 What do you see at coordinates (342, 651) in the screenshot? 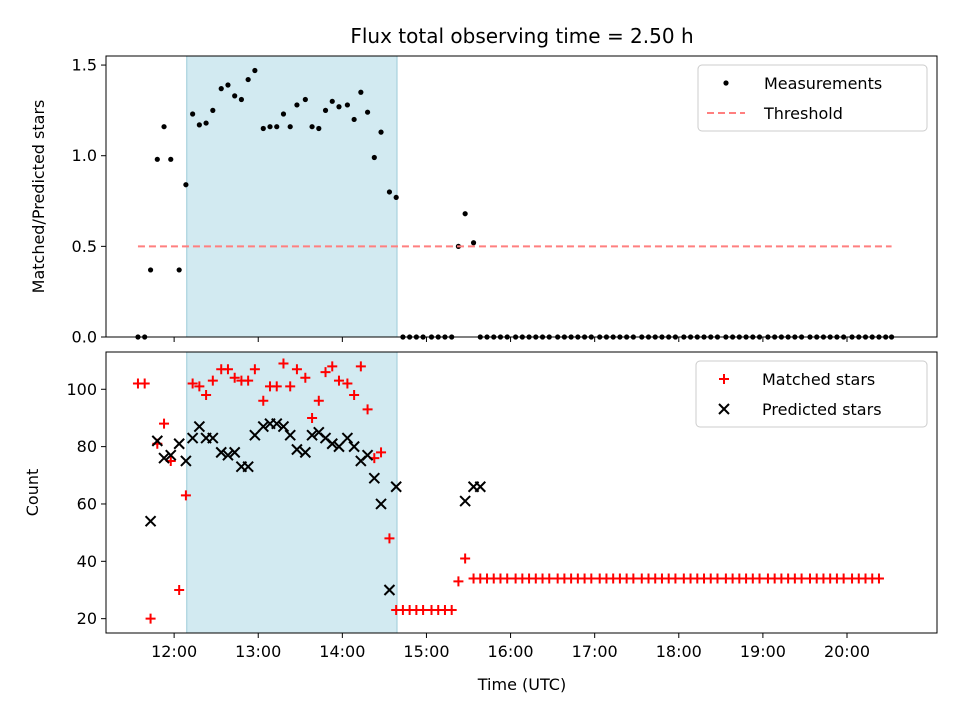
I see `x-tick-label: 14:00` at bounding box center [342, 651].